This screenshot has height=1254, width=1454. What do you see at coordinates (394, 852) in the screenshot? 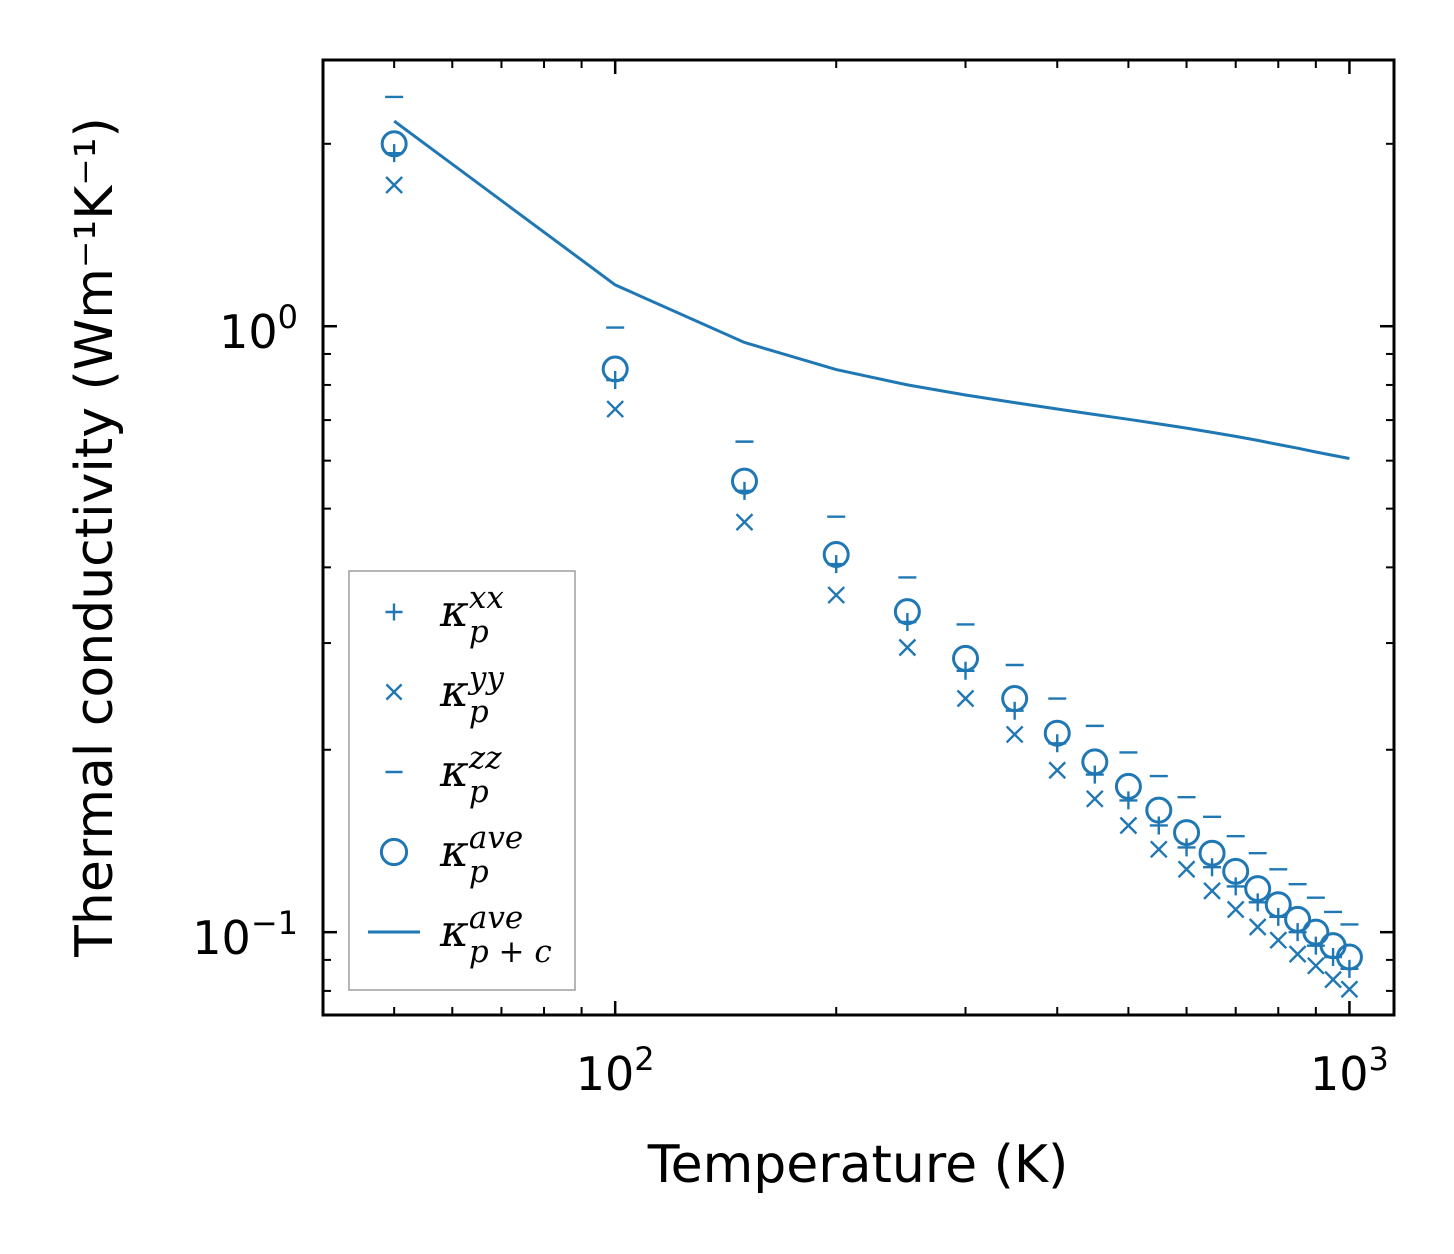
I see `legend-marker-ave` at bounding box center [394, 852].